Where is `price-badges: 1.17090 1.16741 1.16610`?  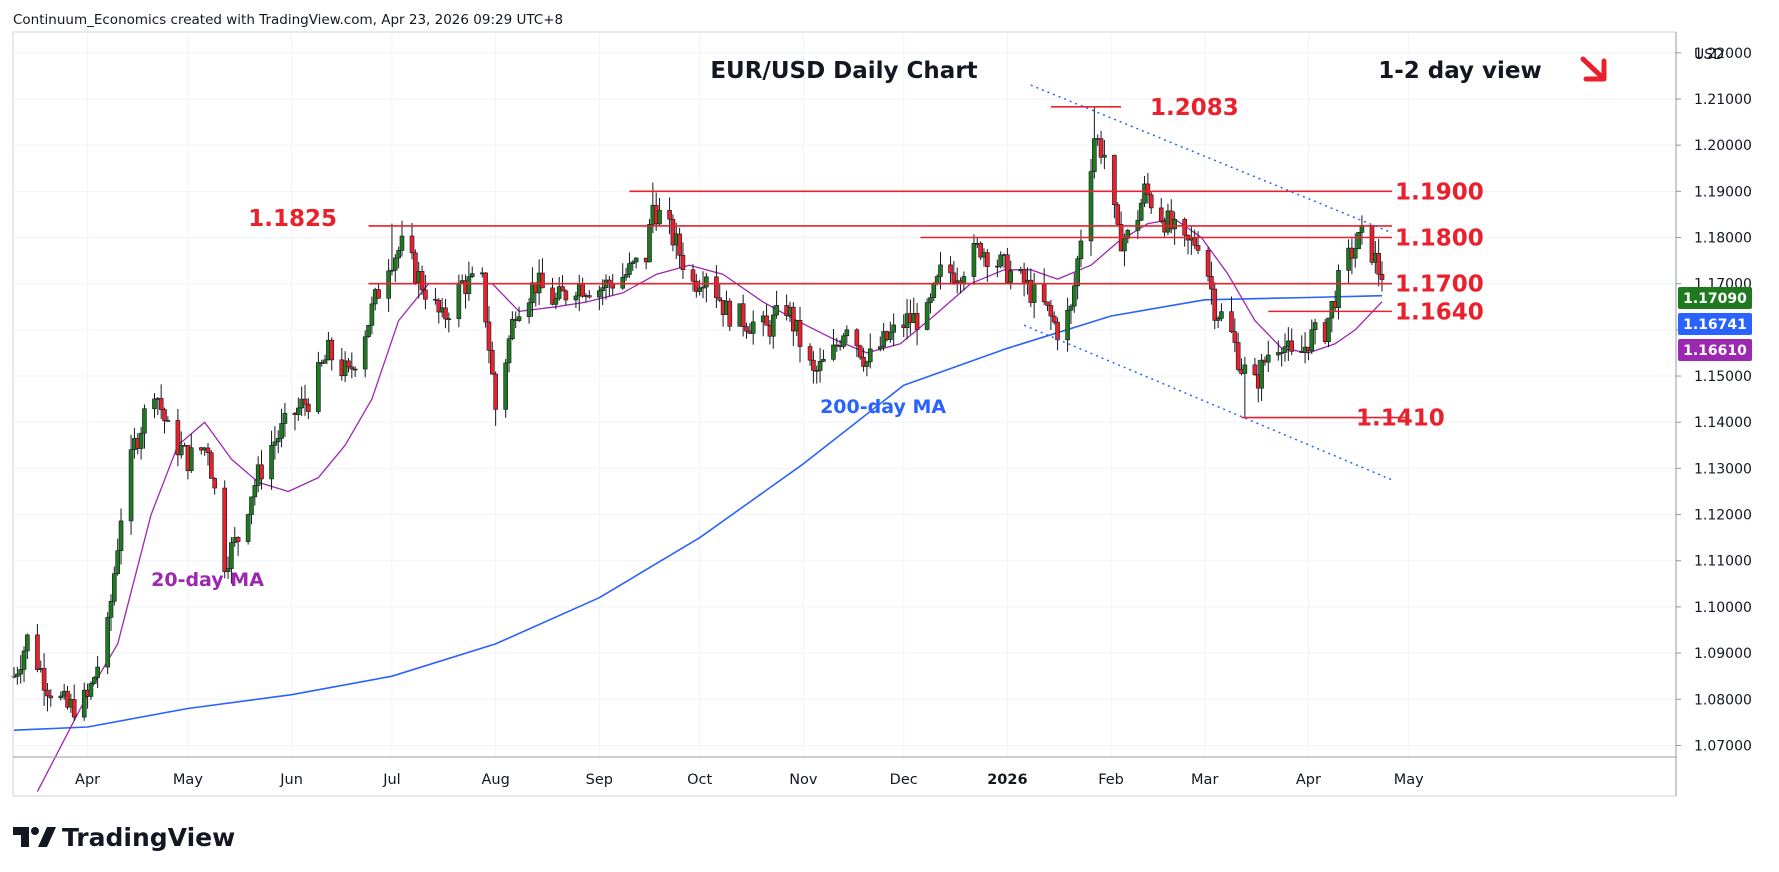 price-badges: 1.17090 1.16741 1.16610 is located at coordinates (1715, 324).